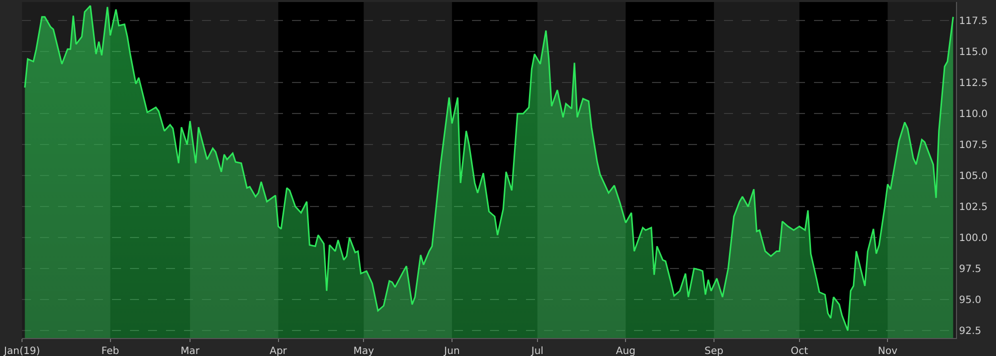 Image resolution: width=996 pixels, height=356 pixels. Describe the element at coordinates (973, 22) in the screenshot. I see `y-tick-label: 117.5` at that location.